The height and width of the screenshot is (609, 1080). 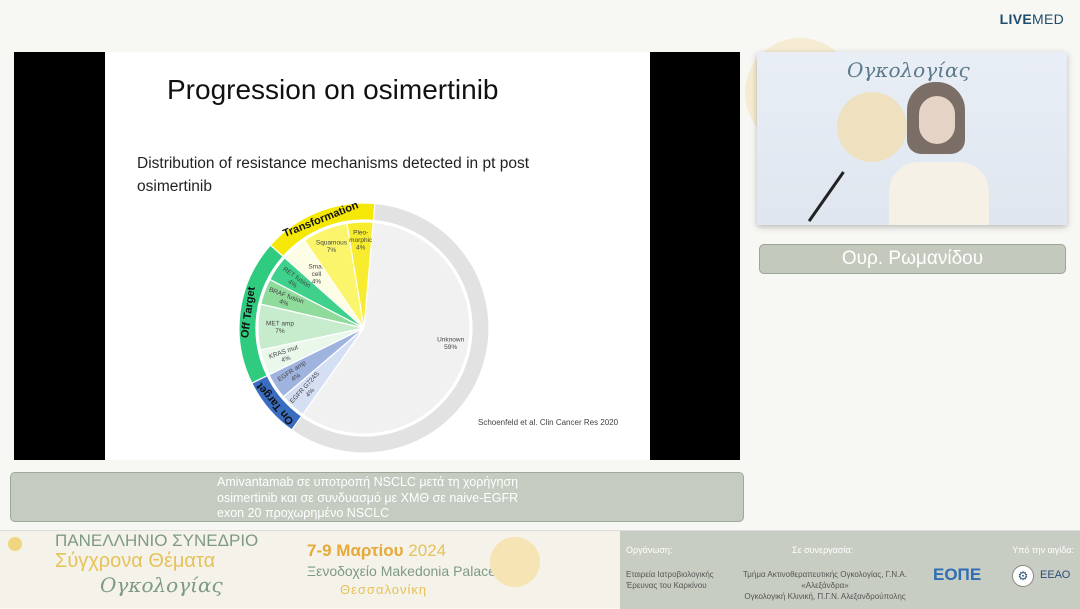 What do you see at coordinates (826, 197) in the screenshot?
I see `microphone` at bounding box center [826, 197].